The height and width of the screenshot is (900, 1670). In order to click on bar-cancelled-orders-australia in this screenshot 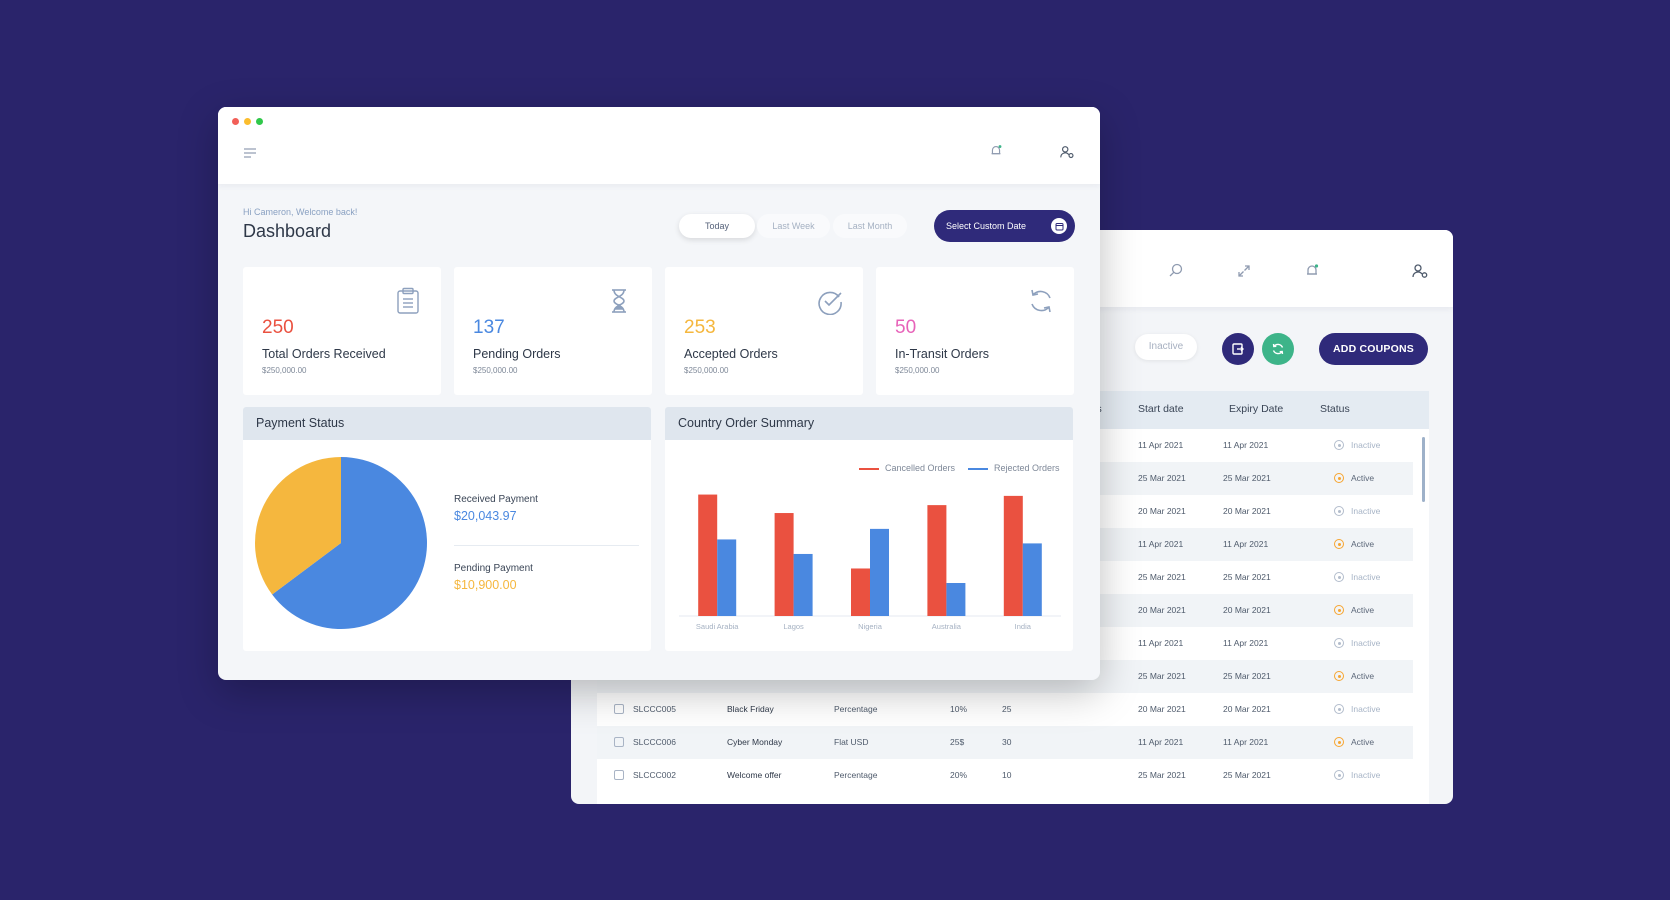, I will do `click(937, 560)`.